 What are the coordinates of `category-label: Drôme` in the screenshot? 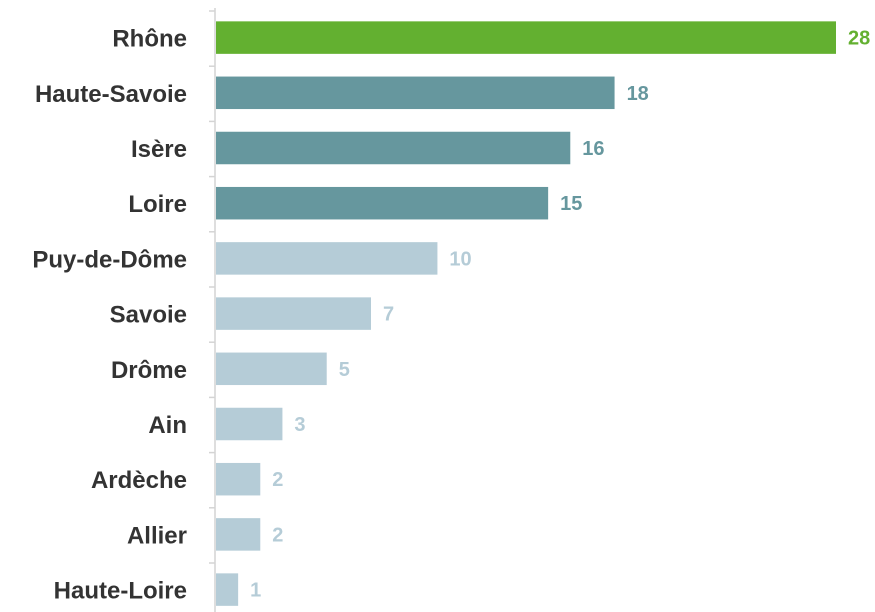 It's located at (149, 370).